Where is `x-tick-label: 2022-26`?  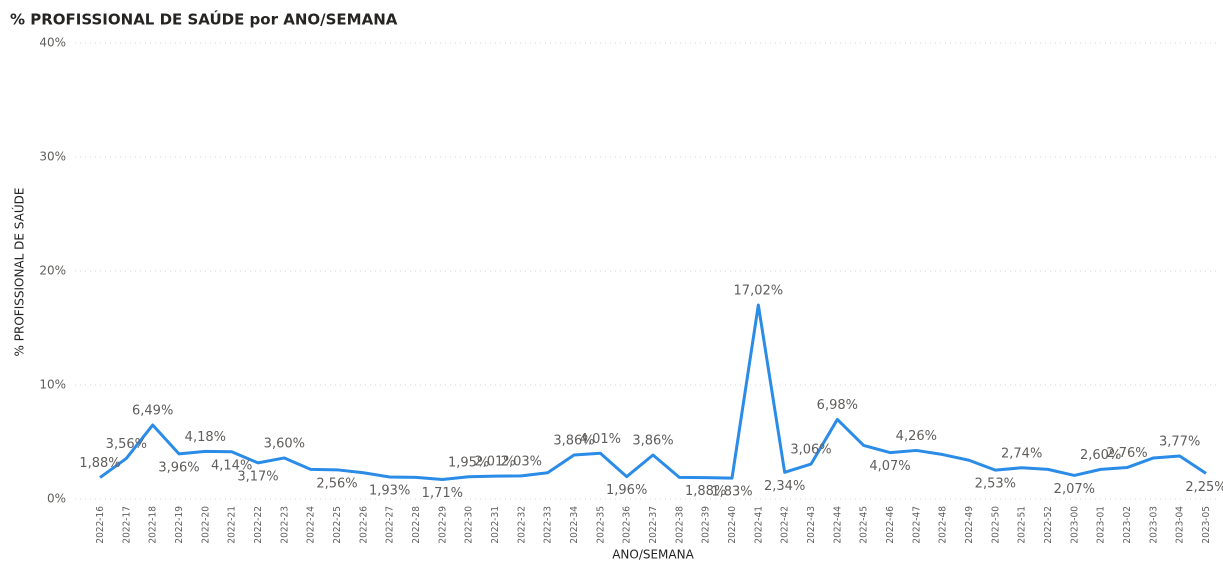
x-tick-label: 2022-26 is located at coordinates (363, 525).